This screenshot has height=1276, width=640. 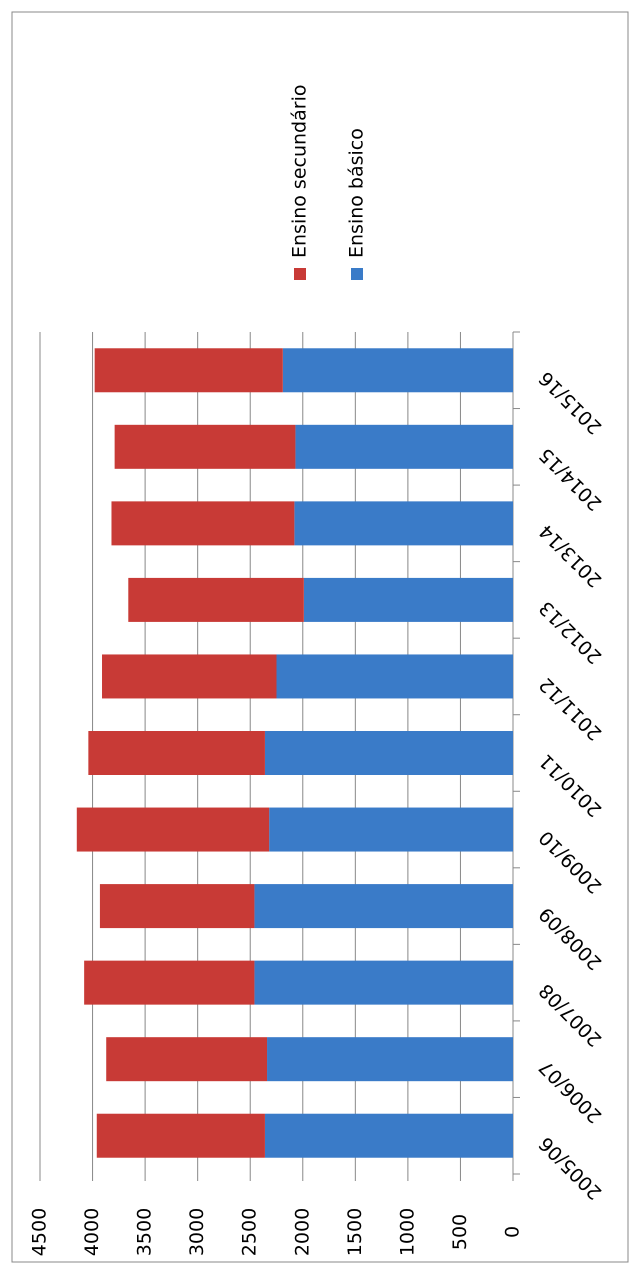 I want to click on legend-label: Ensino secundário, so click(x=300, y=171).